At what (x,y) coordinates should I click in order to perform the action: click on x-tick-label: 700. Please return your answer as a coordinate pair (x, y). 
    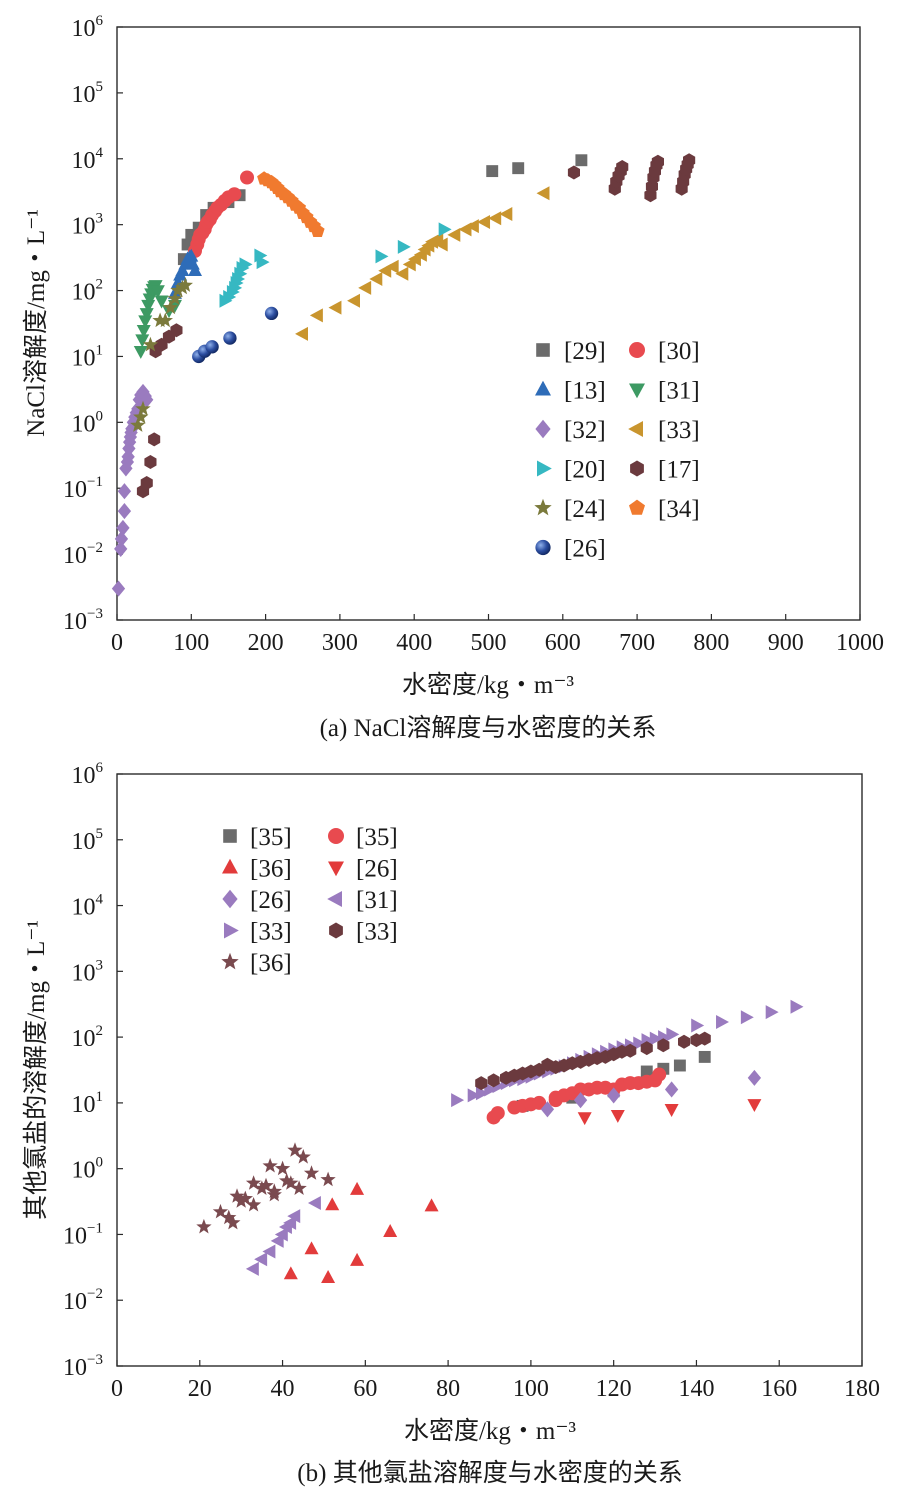
    Looking at the image, I should click on (637, 643).